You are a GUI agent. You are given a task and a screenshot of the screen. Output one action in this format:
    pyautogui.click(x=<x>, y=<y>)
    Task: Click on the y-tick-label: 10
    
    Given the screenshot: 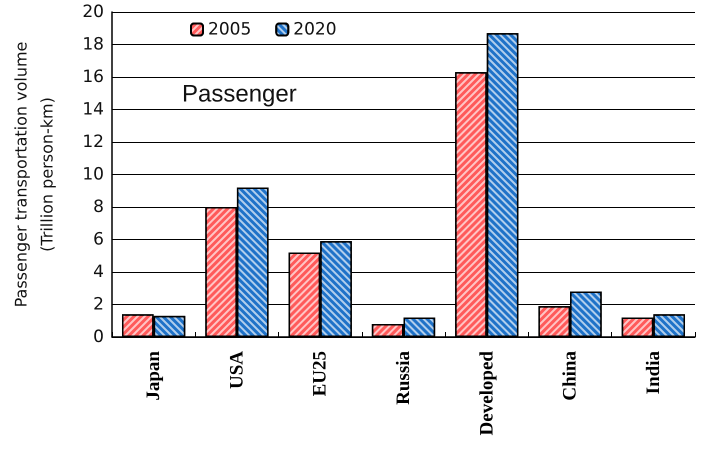 What is the action you would take?
    pyautogui.click(x=93, y=174)
    